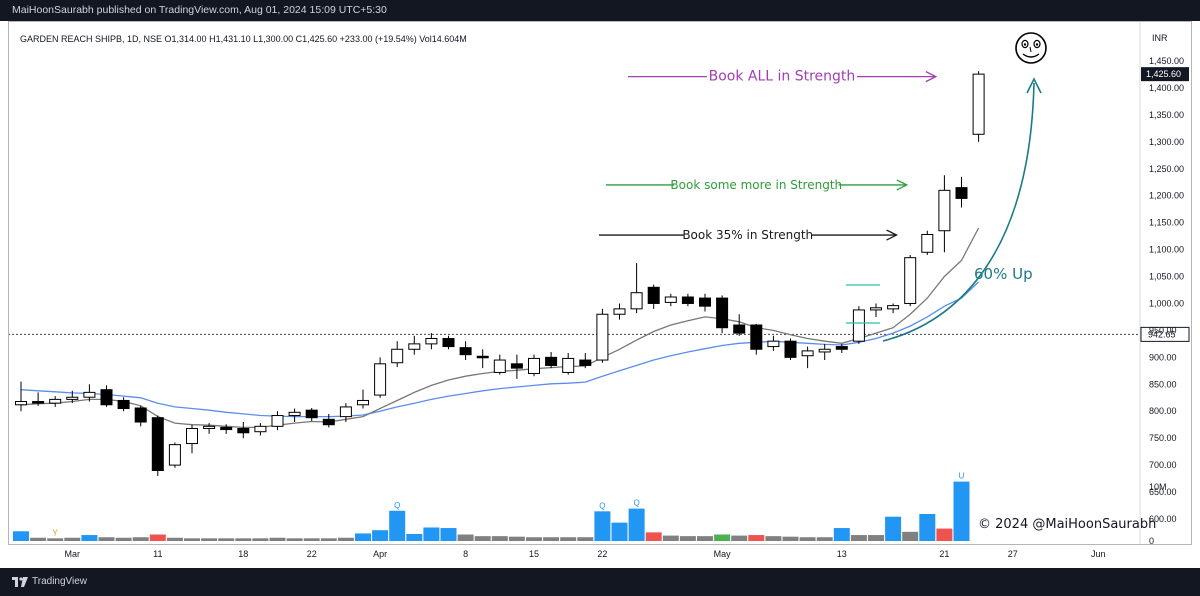 This screenshot has height=596, width=1200. I want to click on y-tick-label: 800.00, so click(1163, 411).